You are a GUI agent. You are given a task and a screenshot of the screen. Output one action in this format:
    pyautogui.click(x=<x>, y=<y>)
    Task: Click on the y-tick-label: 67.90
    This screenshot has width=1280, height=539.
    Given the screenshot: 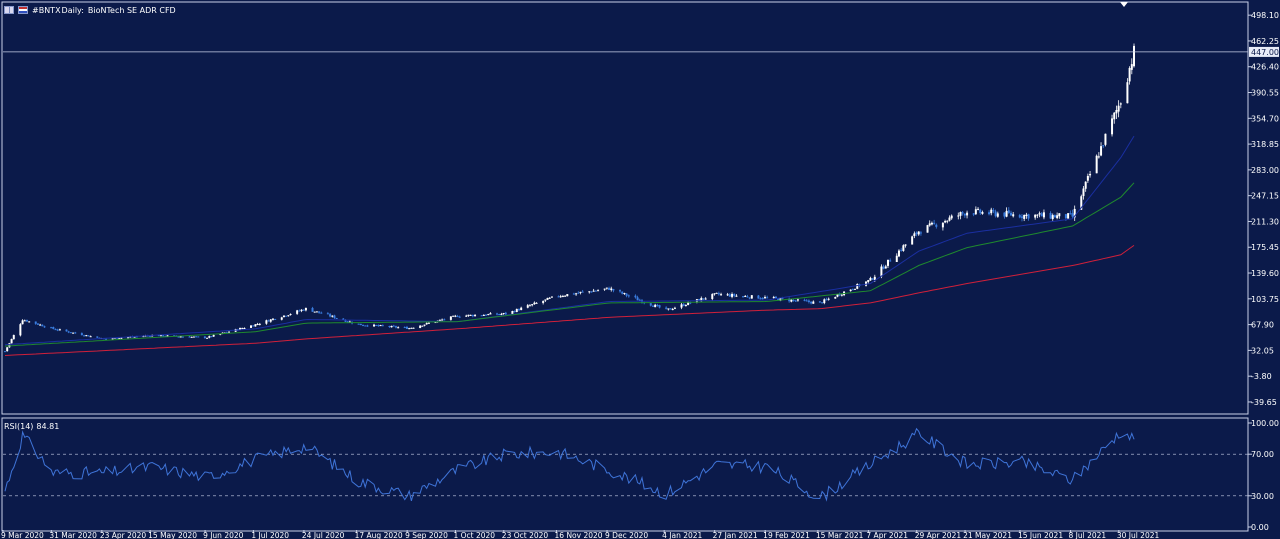 What is the action you would take?
    pyautogui.click(x=1262, y=325)
    